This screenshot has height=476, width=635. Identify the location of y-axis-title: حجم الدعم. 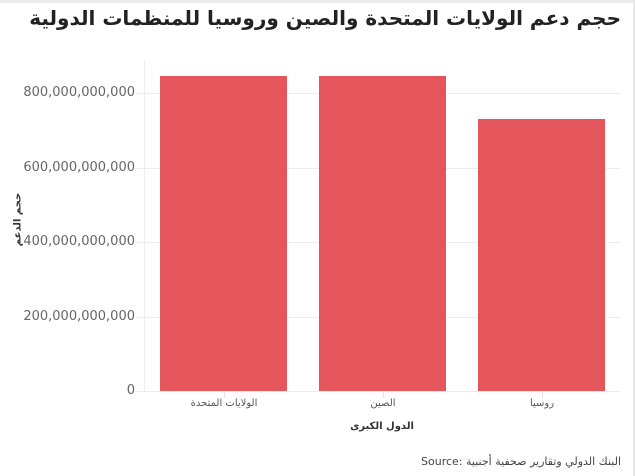
(18, 219).